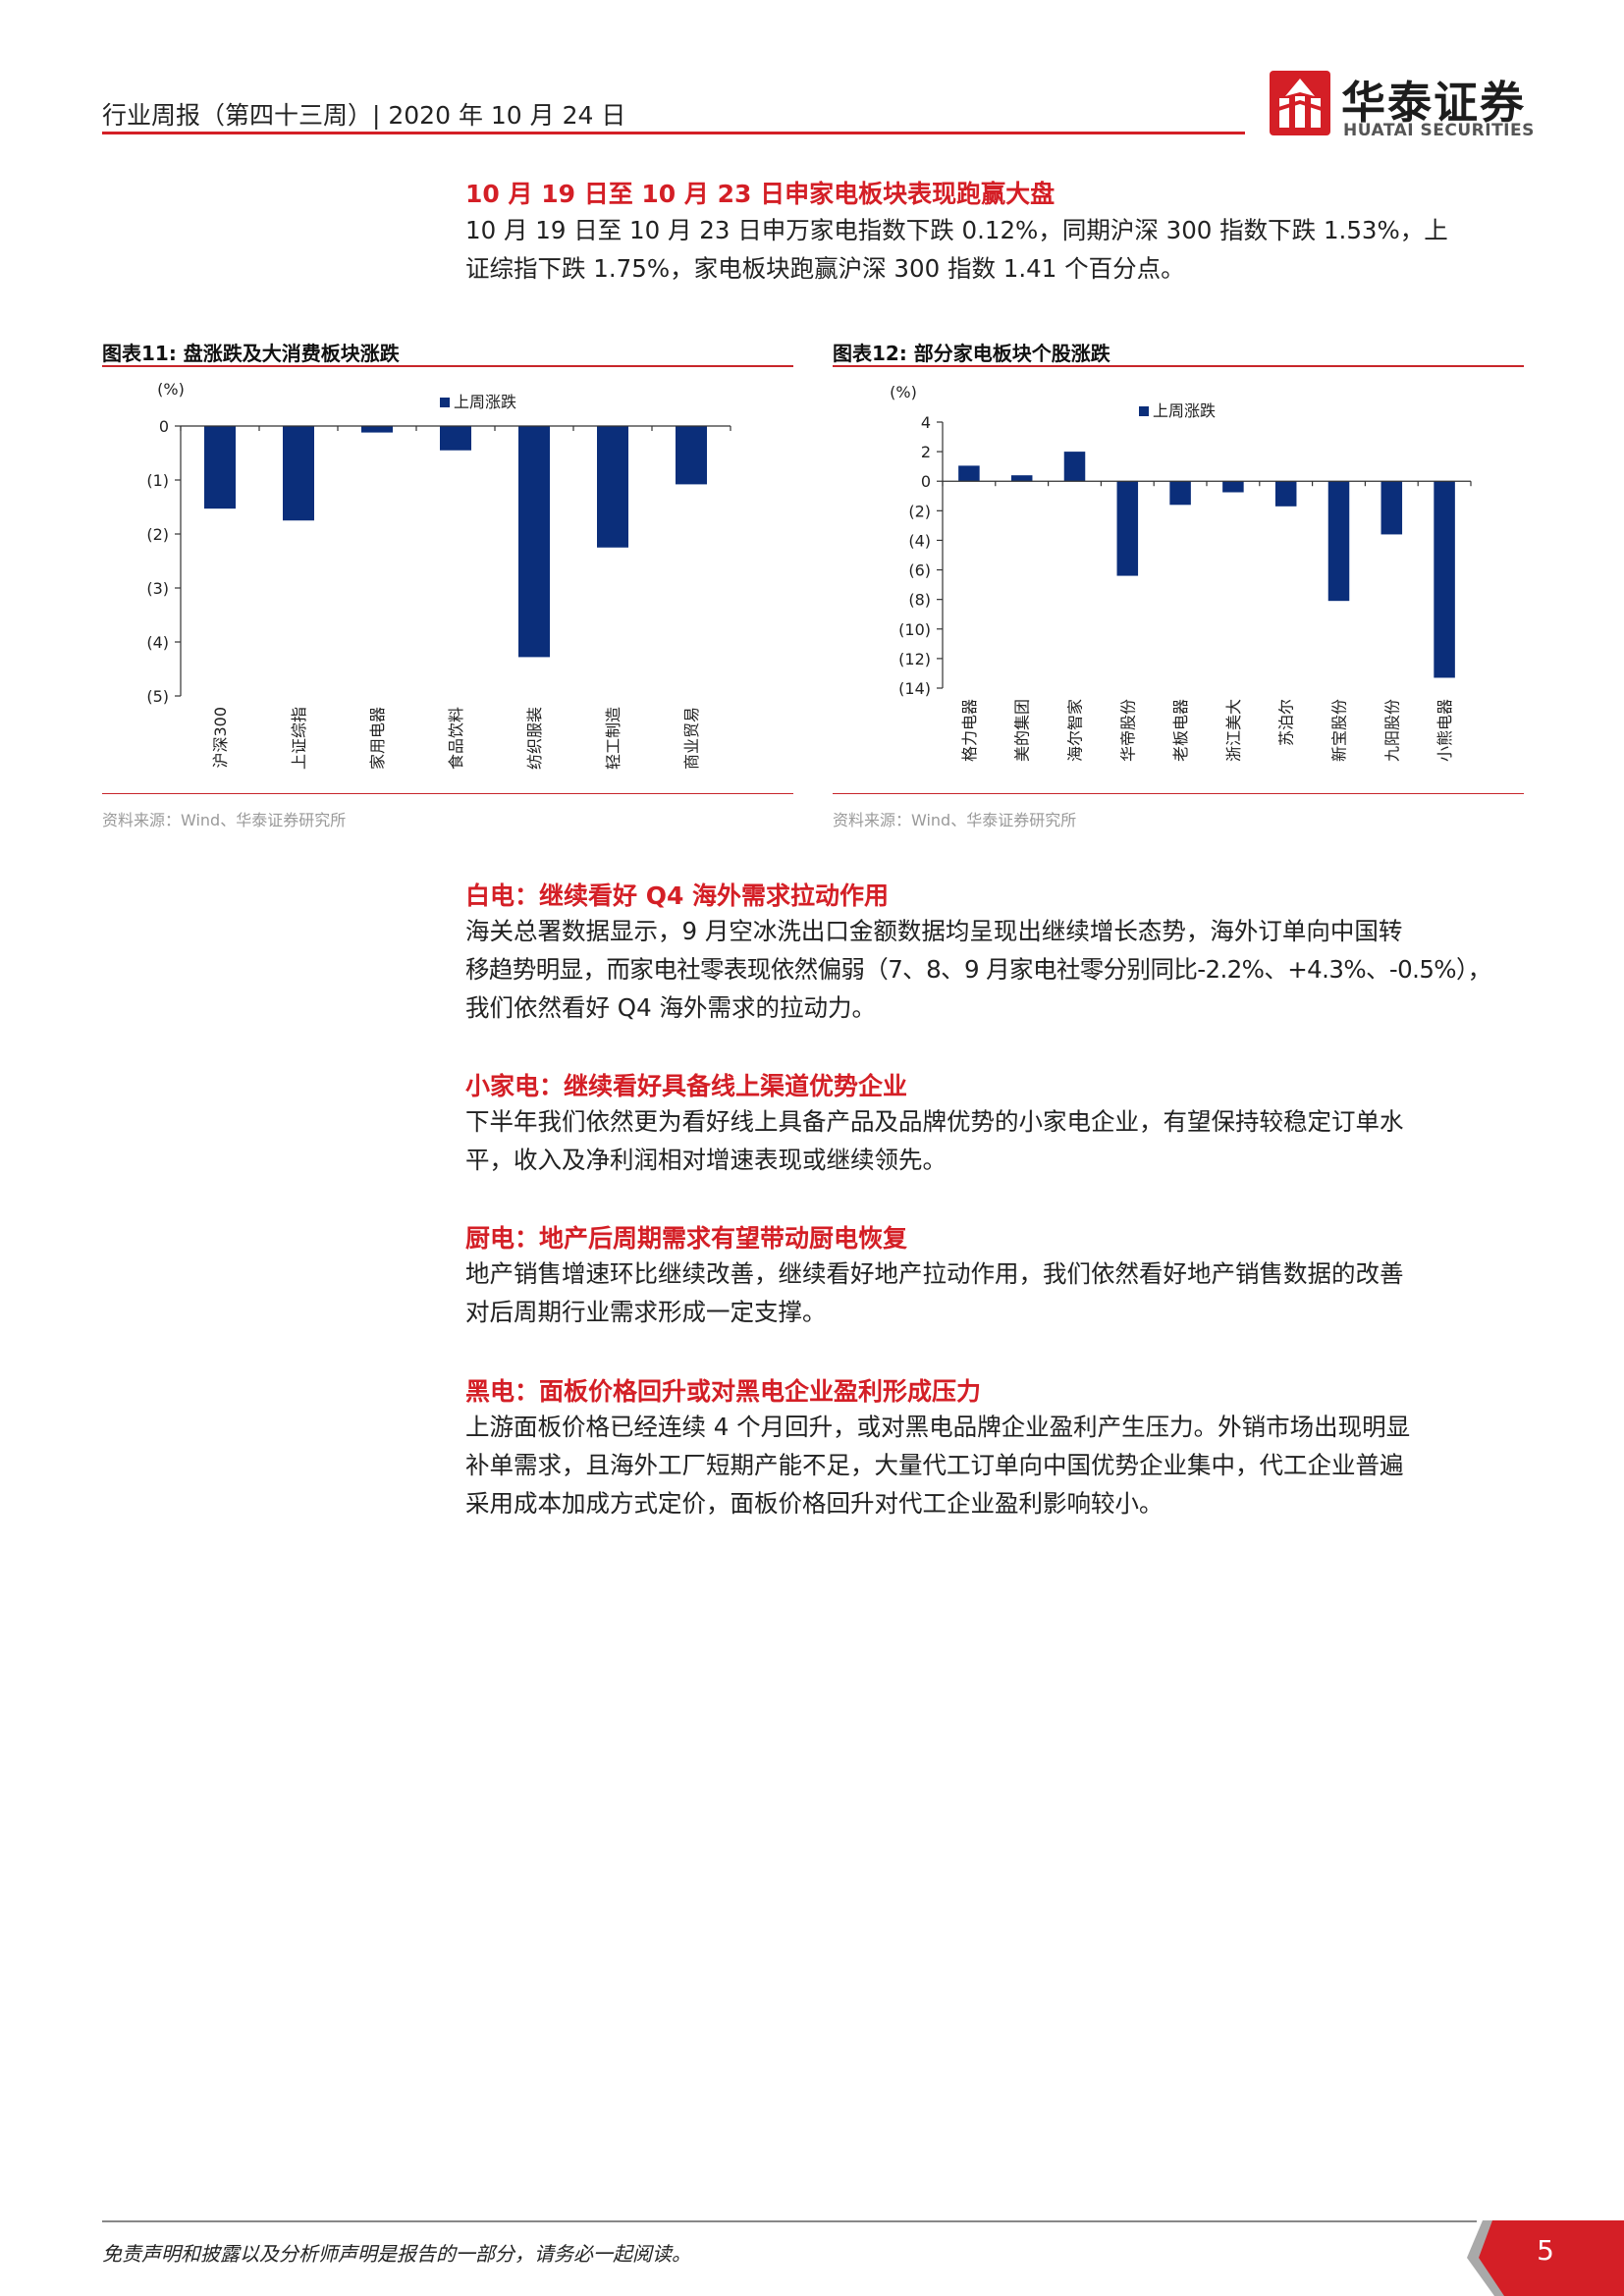 This screenshot has width=1624, height=2296. Describe the element at coordinates (677, 895) in the screenshot. I see `section-heading-white-goods: 白电：继续看好 Q4 海外需求拉动作用` at that location.